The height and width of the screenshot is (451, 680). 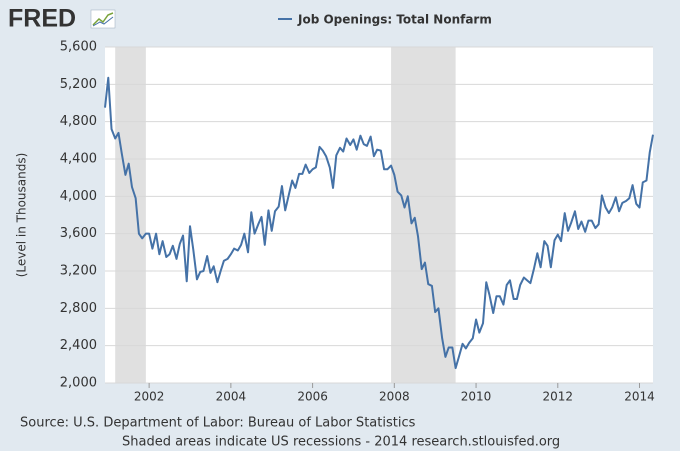 I want to click on x-tick-label: 2014, so click(x=639, y=397).